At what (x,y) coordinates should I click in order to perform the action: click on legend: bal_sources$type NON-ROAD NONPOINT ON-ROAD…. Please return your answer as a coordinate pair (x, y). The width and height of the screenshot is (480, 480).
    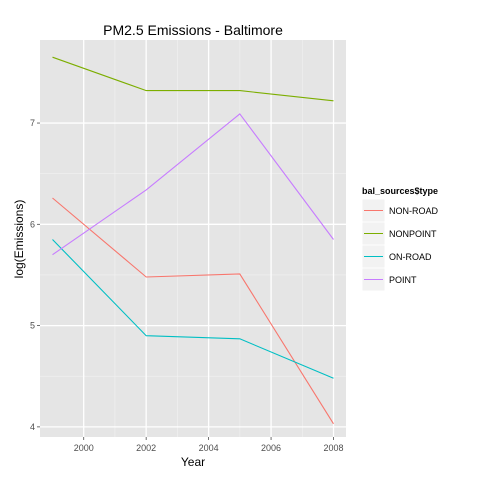
    Looking at the image, I should click on (399, 239).